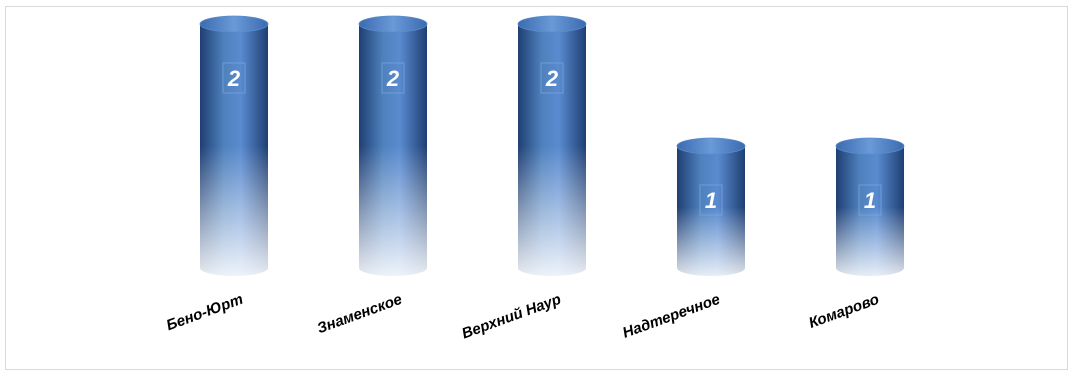 The image size is (1075, 376). I want to click on category-label: Комарово, so click(844, 311).